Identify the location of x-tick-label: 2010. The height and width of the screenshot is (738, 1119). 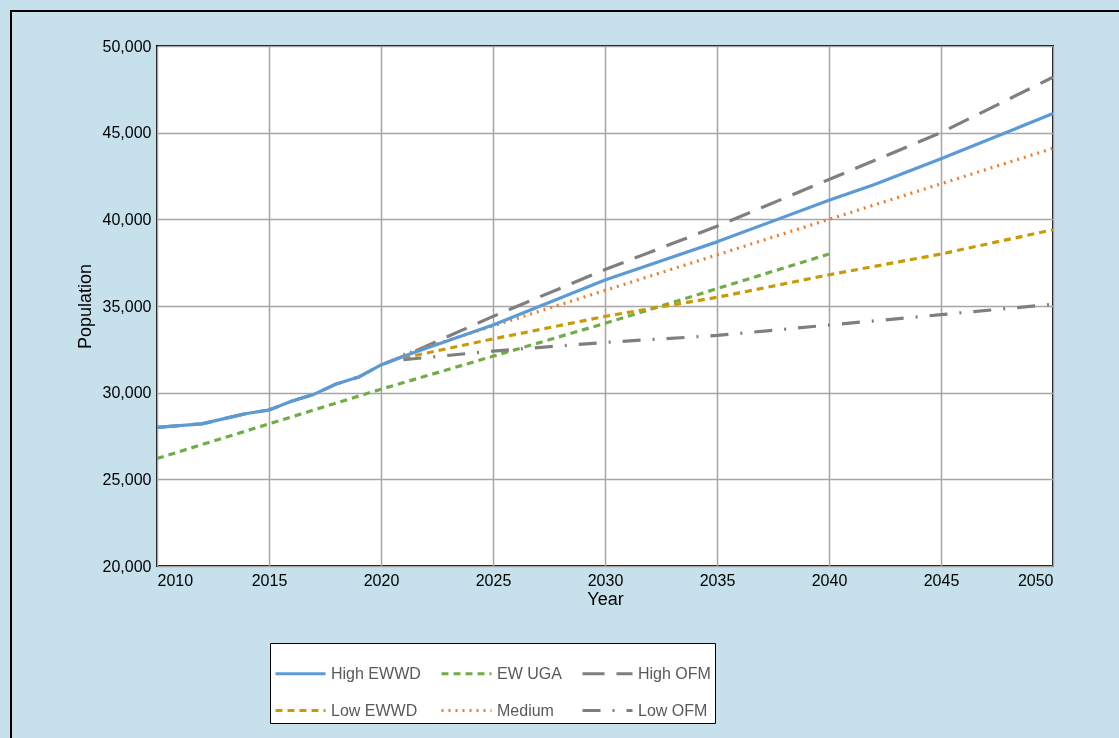
(175, 580).